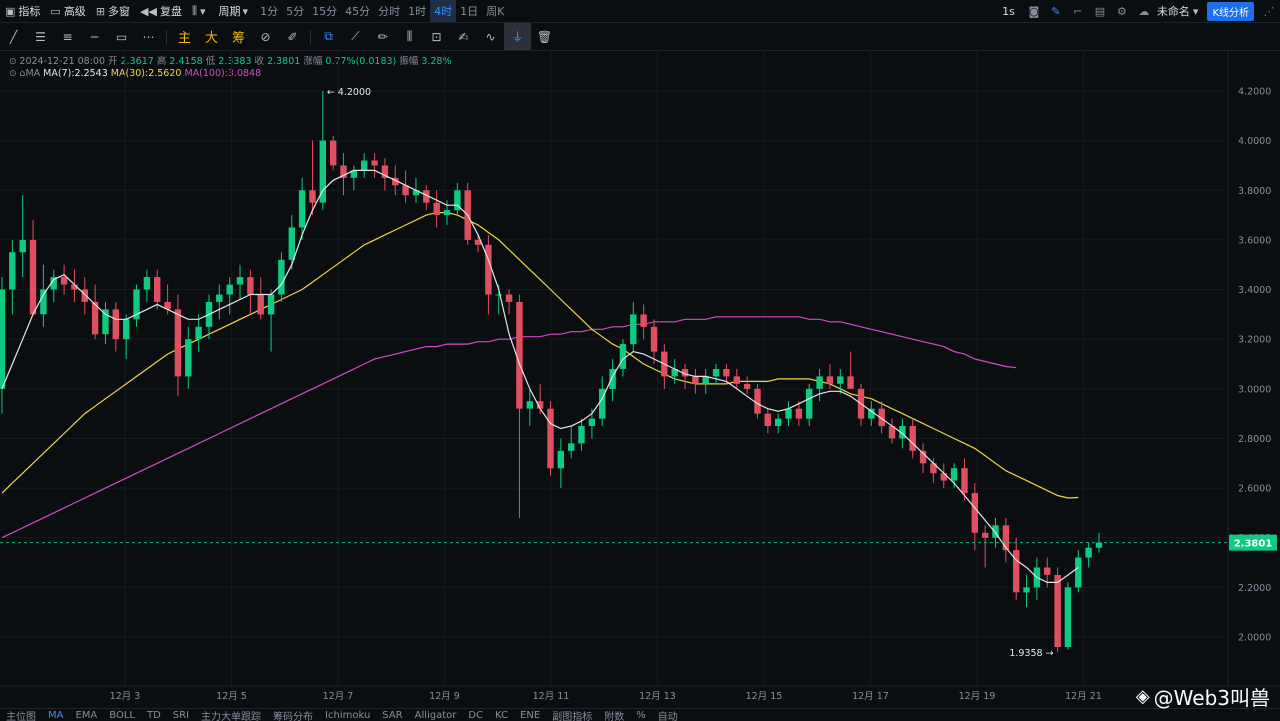  What do you see at coordinates (148, 36) in the screenshot?
I see `more-tools-icon: ⋯` at bounding box center [148, 36].